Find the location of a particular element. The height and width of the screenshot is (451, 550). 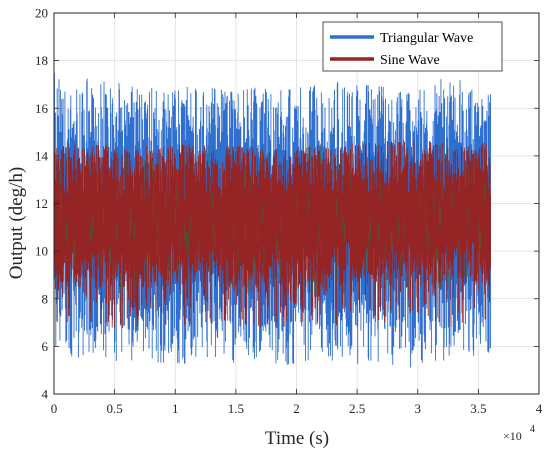

x-tick-label: 0 is located at coordinates (54, 408).